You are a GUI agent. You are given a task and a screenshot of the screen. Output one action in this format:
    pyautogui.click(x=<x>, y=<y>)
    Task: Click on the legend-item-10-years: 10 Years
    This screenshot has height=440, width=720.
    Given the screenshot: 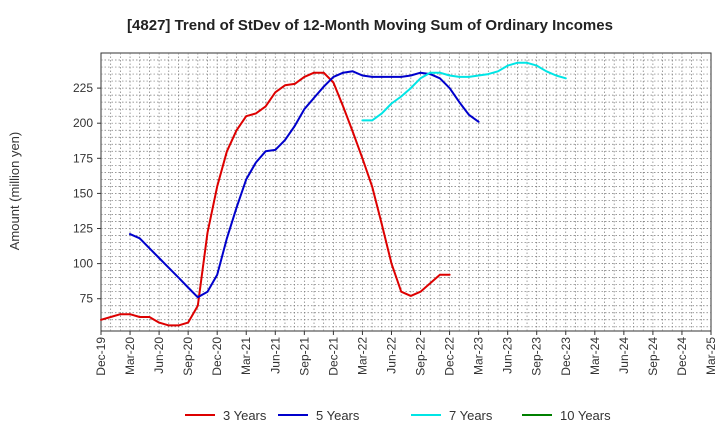 What is the action you would take?
    pyautogui.click(x=566, y=415)
    